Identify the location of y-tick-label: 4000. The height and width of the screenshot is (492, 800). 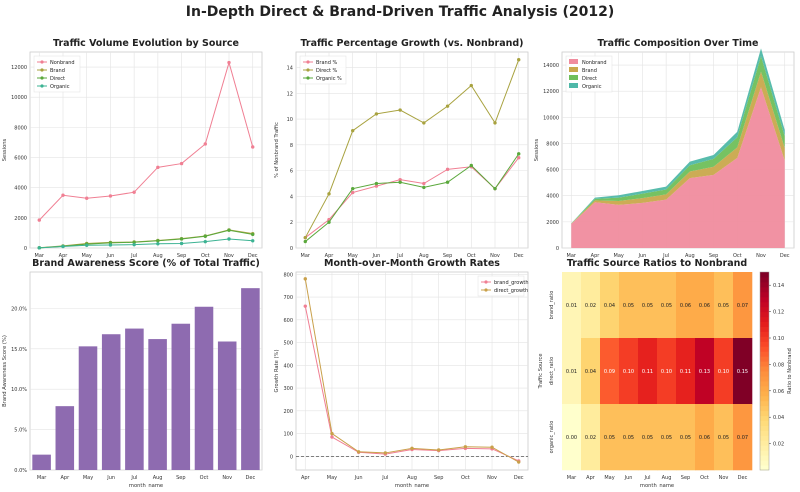
(552, 197).